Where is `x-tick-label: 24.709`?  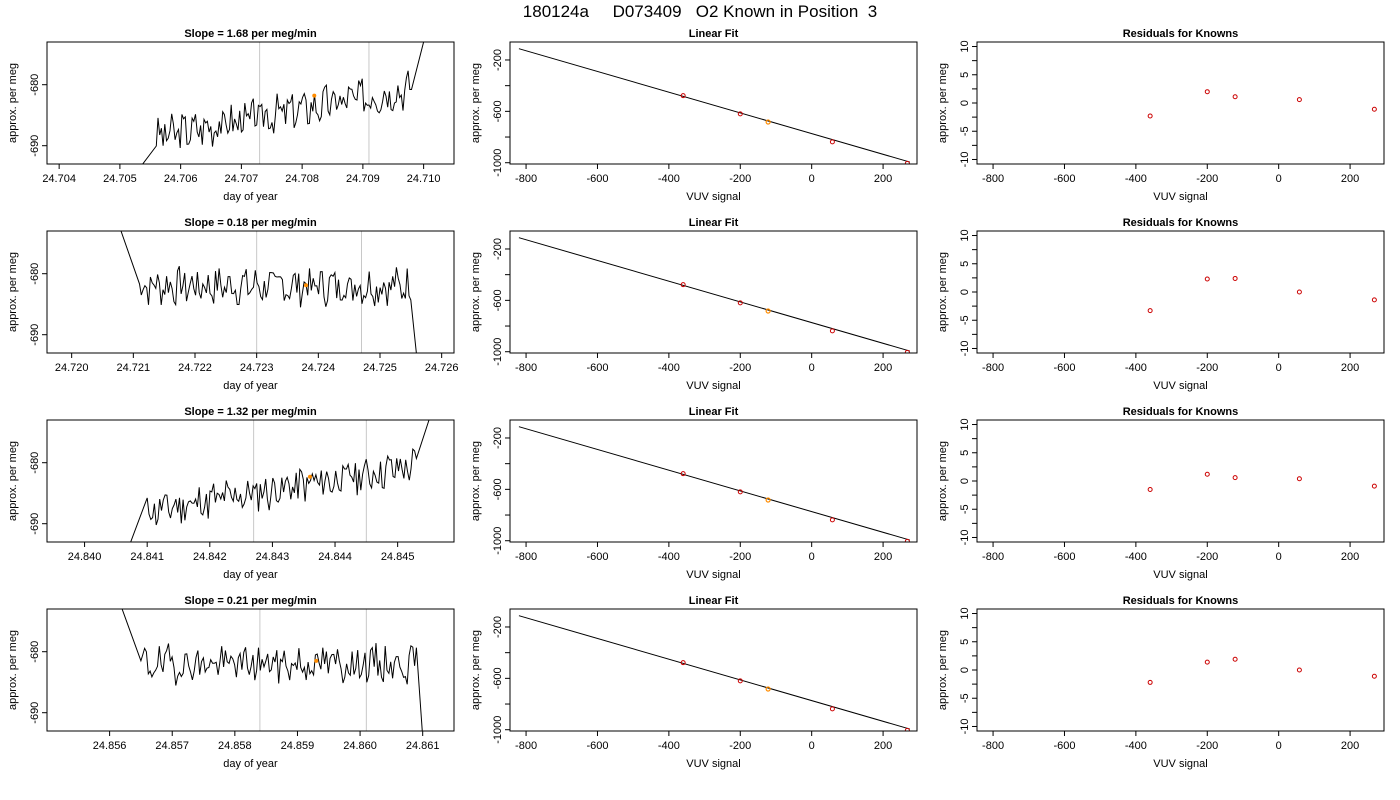
x-tick-label: 24.709 is located at coordinates (363, 179).